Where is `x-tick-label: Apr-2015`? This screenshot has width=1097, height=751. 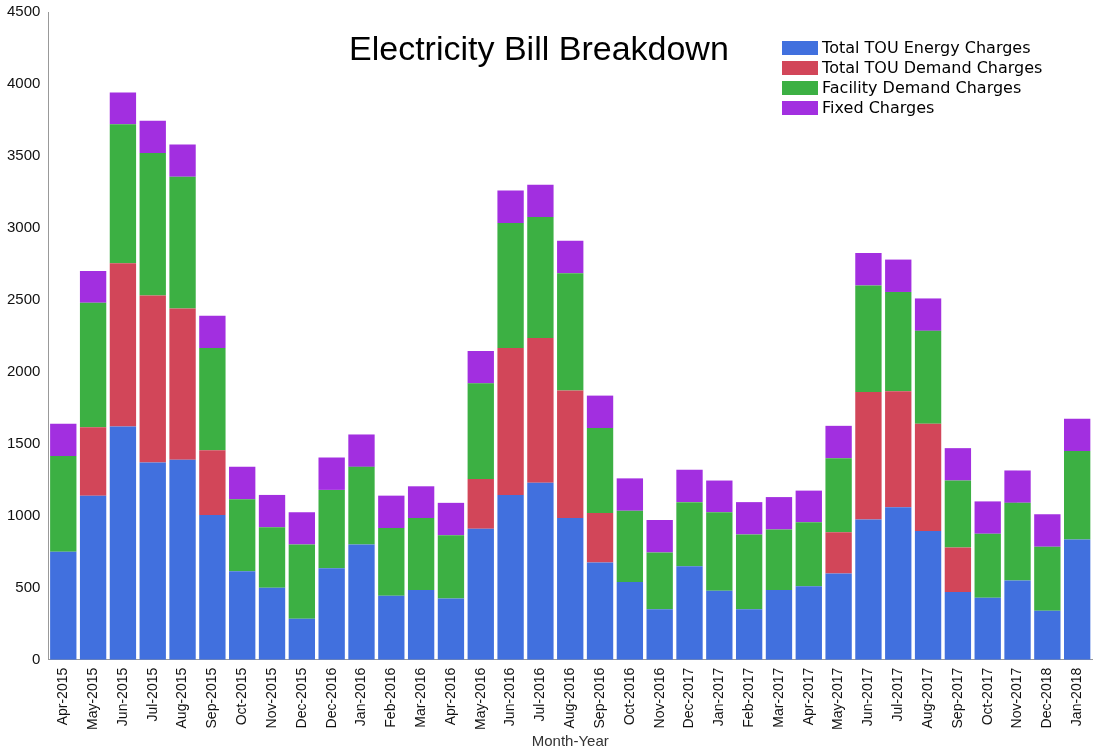 x-tick-label: Apr-2015 is located at coordinates (62, 696).